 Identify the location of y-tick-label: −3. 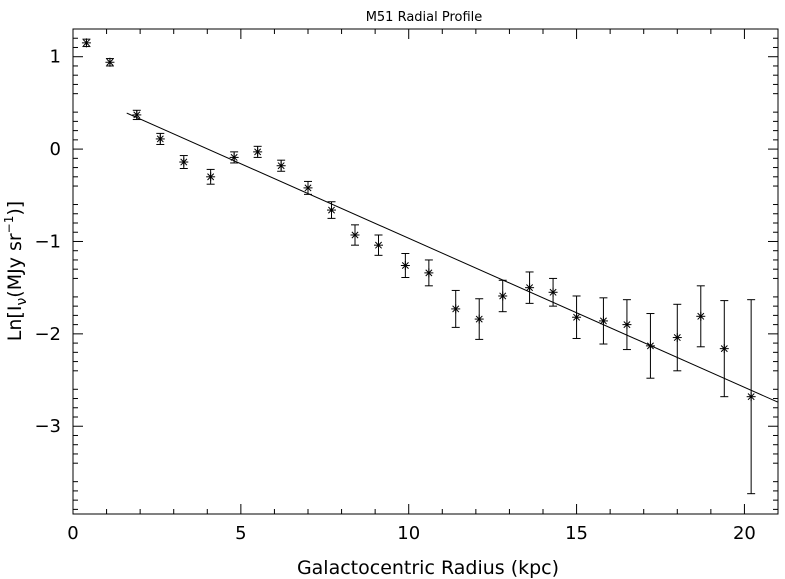
(47, 426).